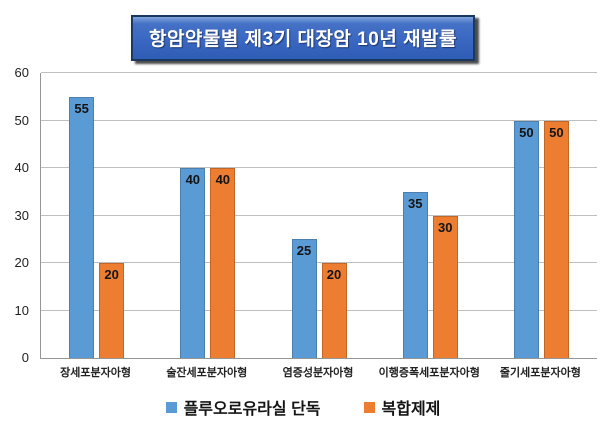 This screenshot has width=606, height=431. I want to click on bar-group: 40 40, so click(207, 215).